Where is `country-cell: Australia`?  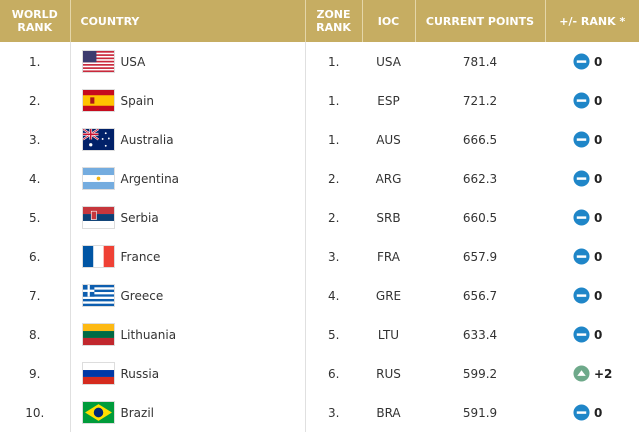
country-cell: Australia is located at coordinates (187, 139).